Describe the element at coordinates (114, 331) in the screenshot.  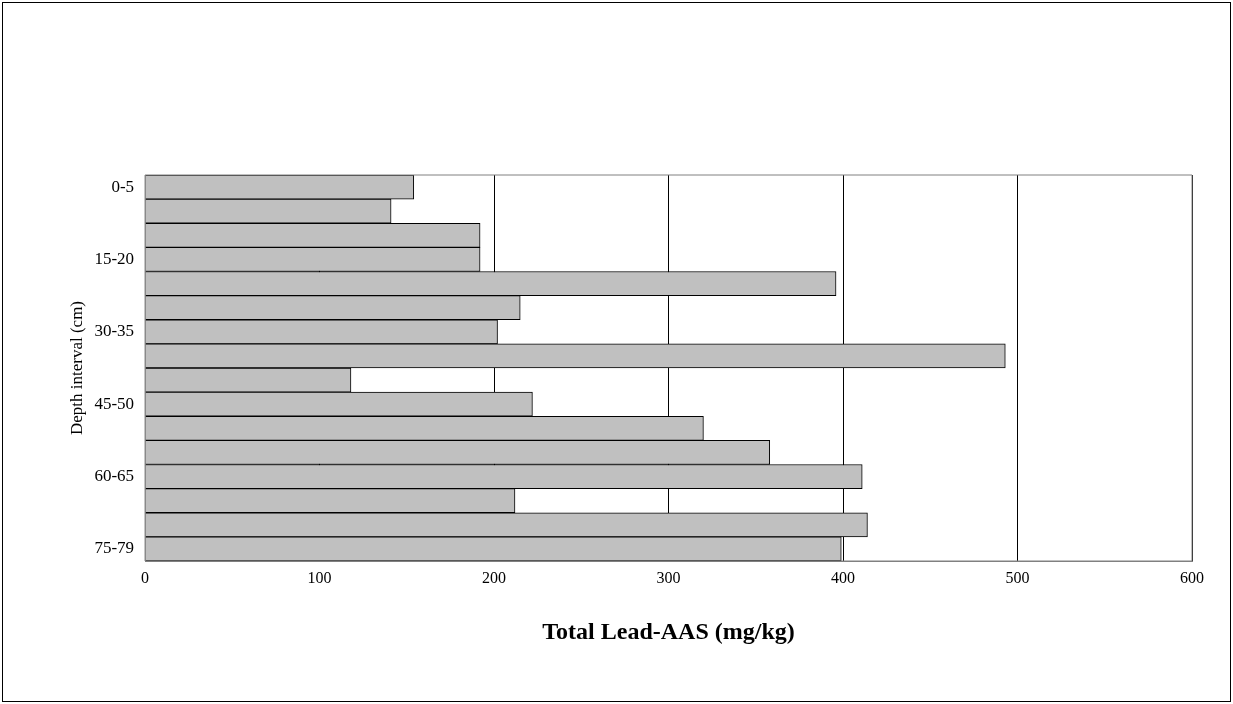
I see `y-tick-label: 30-35` at that location.